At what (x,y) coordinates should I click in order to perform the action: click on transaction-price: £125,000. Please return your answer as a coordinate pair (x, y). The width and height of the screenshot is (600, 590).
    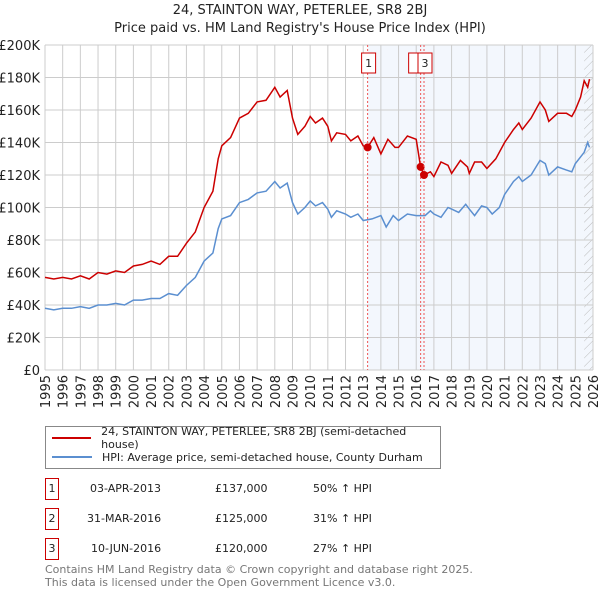
    Looking at the image, I should click on (241, 518).